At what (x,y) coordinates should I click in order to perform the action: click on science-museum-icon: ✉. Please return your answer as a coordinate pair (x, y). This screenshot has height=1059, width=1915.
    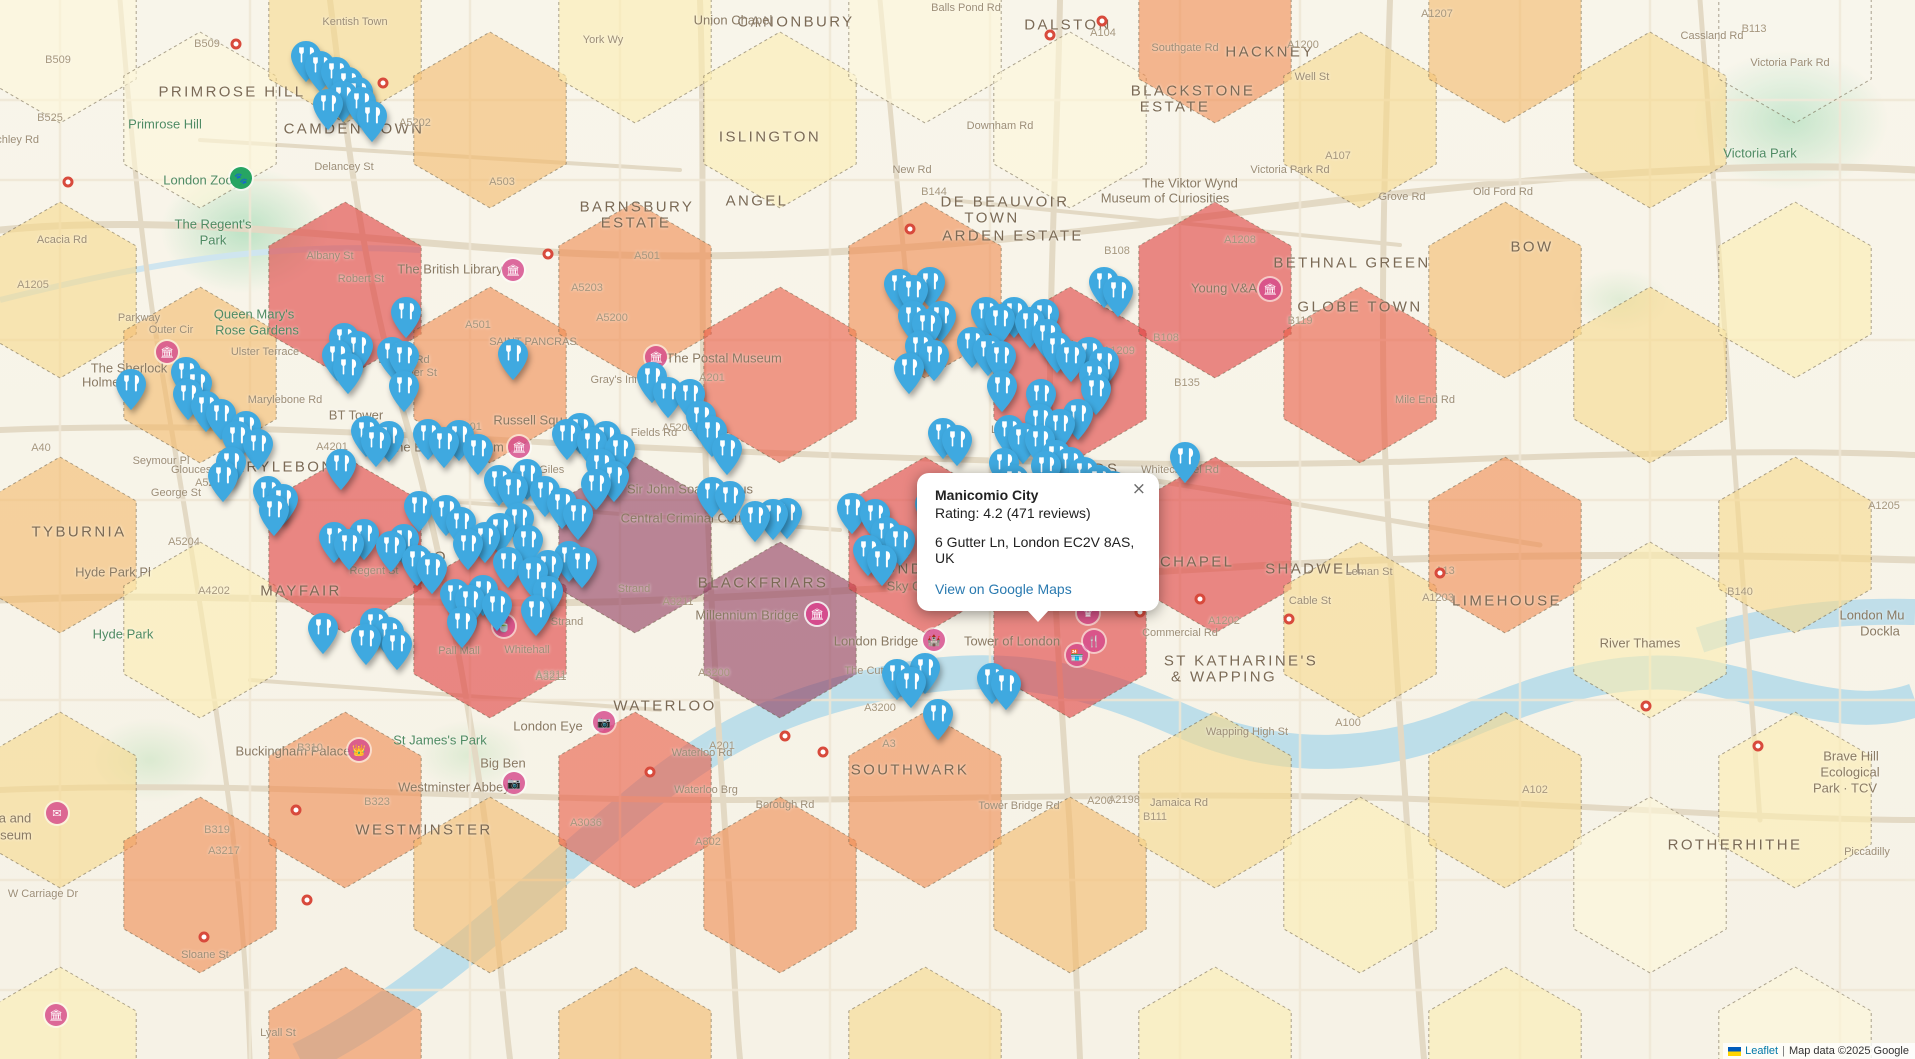
    Looking at the image, I should click on (57, 813).